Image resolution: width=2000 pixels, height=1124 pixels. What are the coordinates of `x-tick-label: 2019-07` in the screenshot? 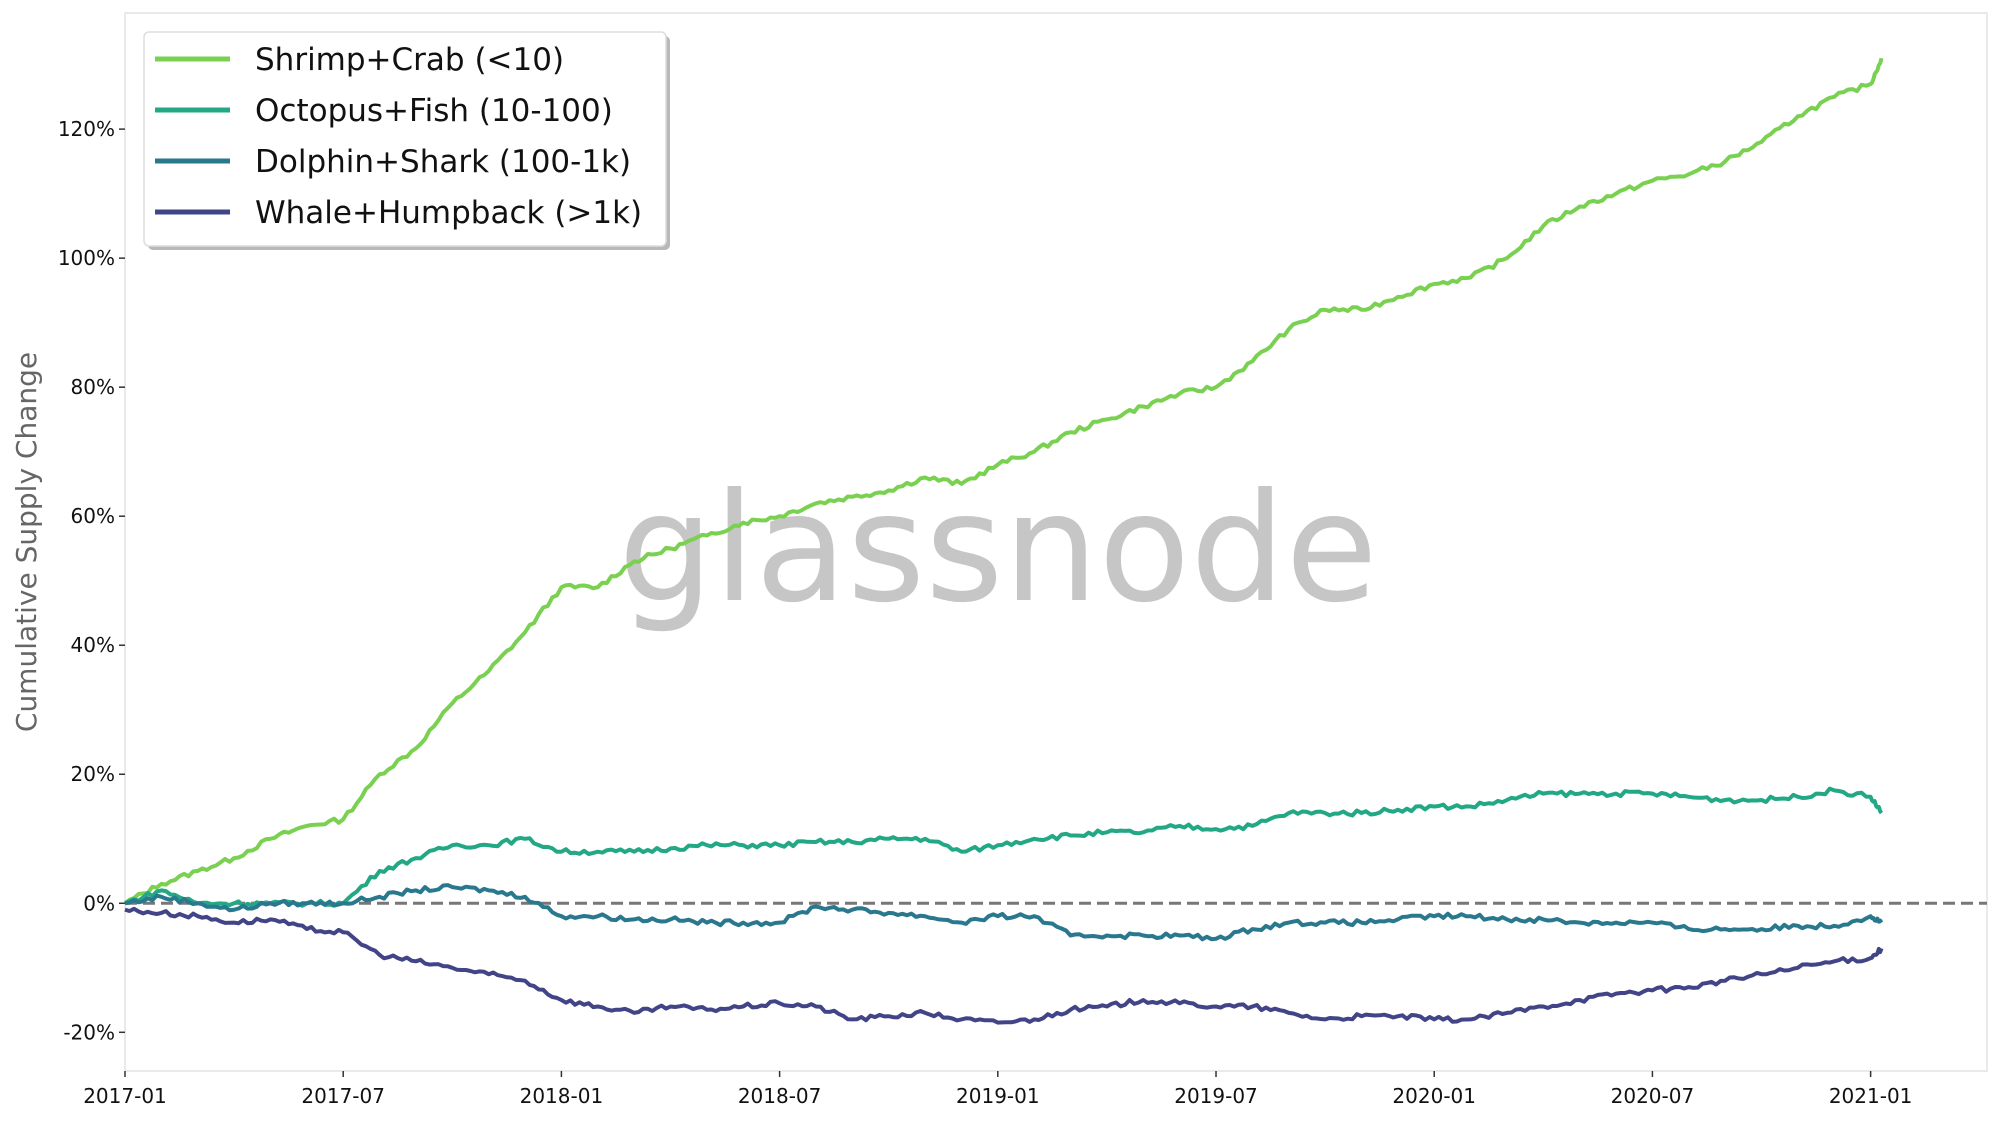 It's located at (1216, 1096).